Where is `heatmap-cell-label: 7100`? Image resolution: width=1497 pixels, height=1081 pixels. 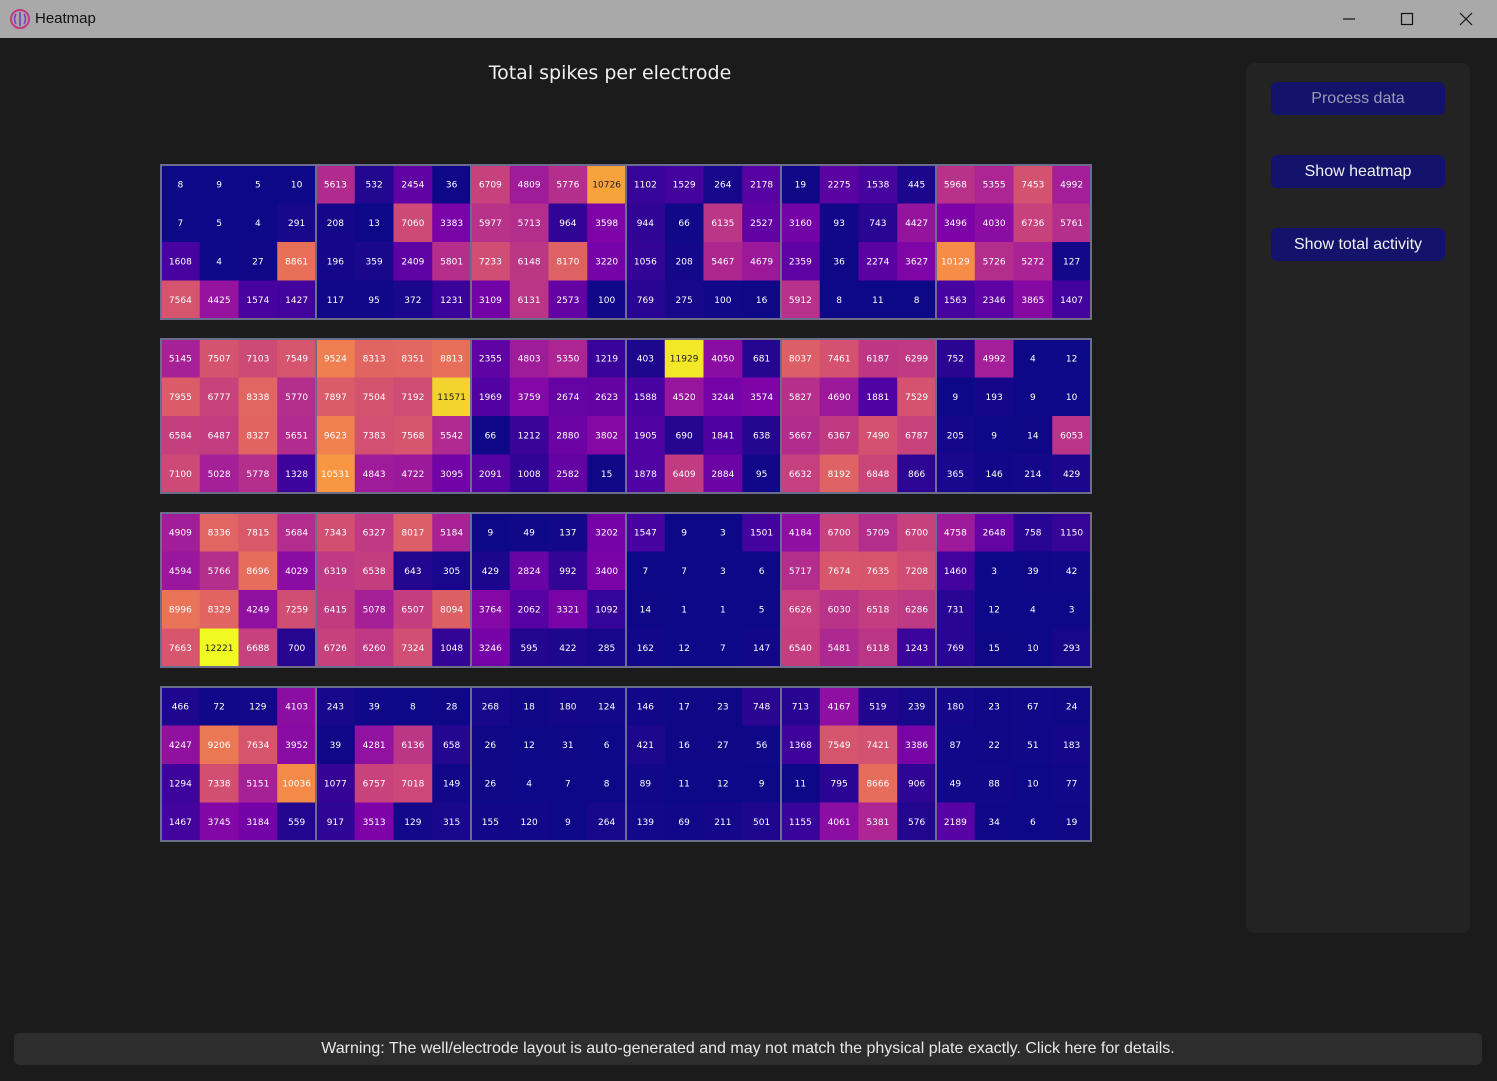 heatmap-cell-label: 7100 is located at coordinates (180, 475).